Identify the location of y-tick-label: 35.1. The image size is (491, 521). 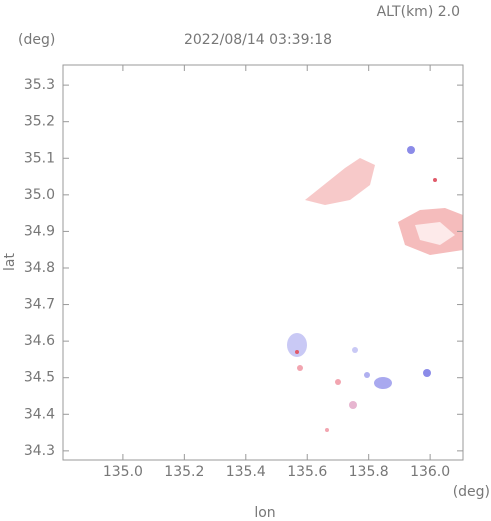
(39, 158).